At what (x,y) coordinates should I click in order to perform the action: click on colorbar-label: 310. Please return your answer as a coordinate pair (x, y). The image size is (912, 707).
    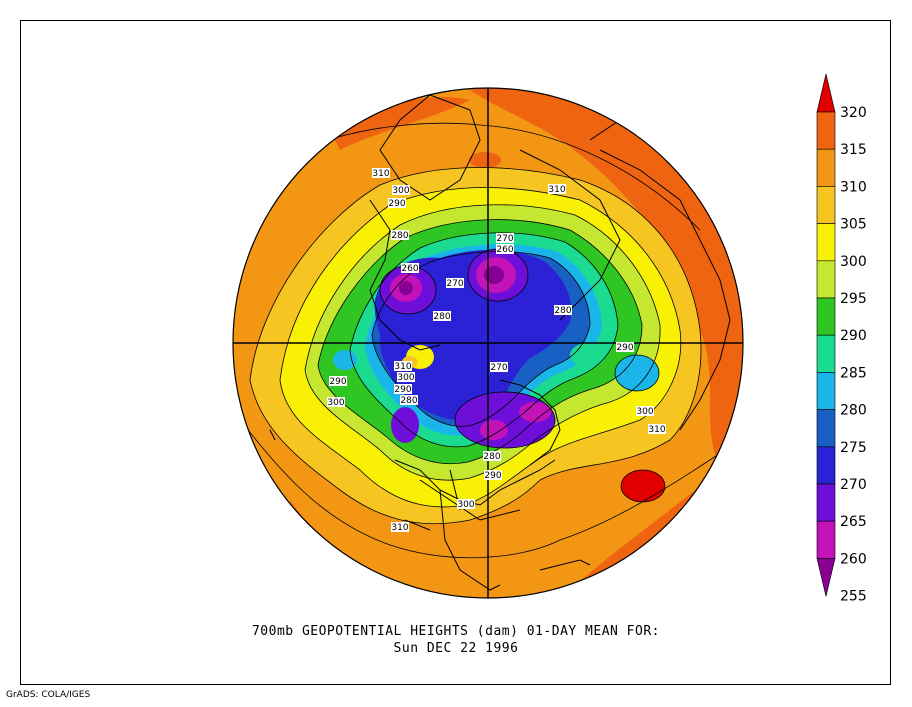
    Looking at the image, I should click on (853, 187).